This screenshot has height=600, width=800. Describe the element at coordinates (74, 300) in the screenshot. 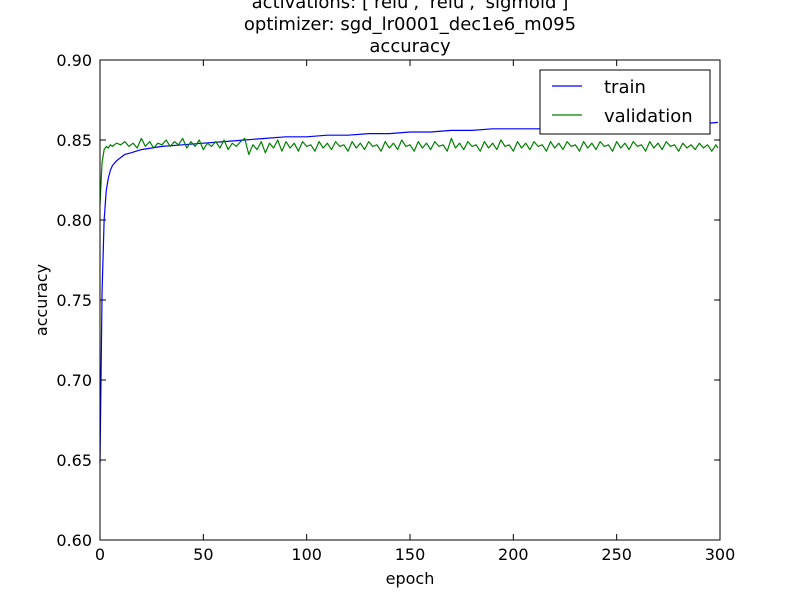

I see `y-tick-label: 0.75` at that location.